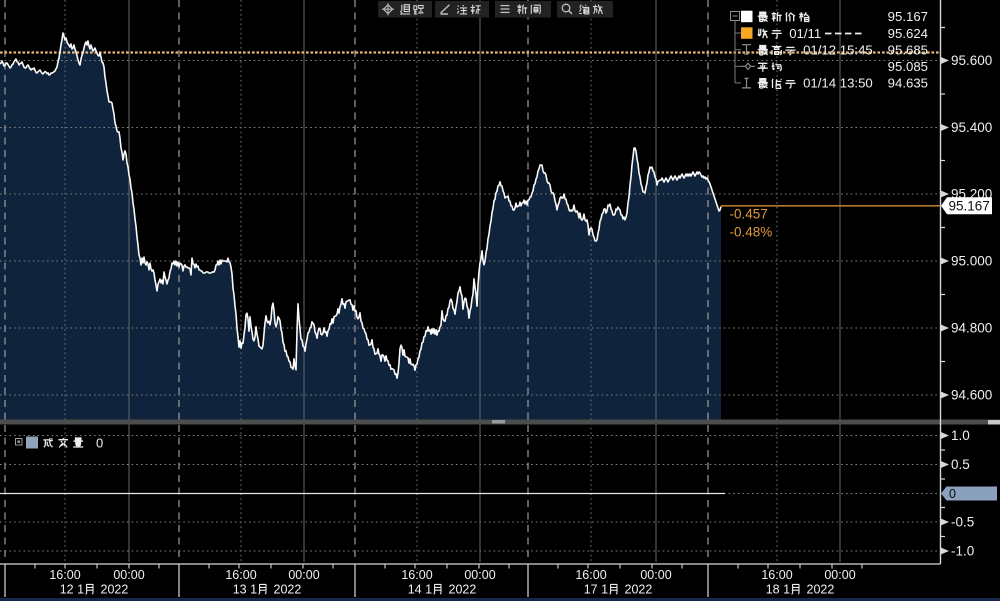  I want to click on svg-text: 95.085, so click(908, 66).